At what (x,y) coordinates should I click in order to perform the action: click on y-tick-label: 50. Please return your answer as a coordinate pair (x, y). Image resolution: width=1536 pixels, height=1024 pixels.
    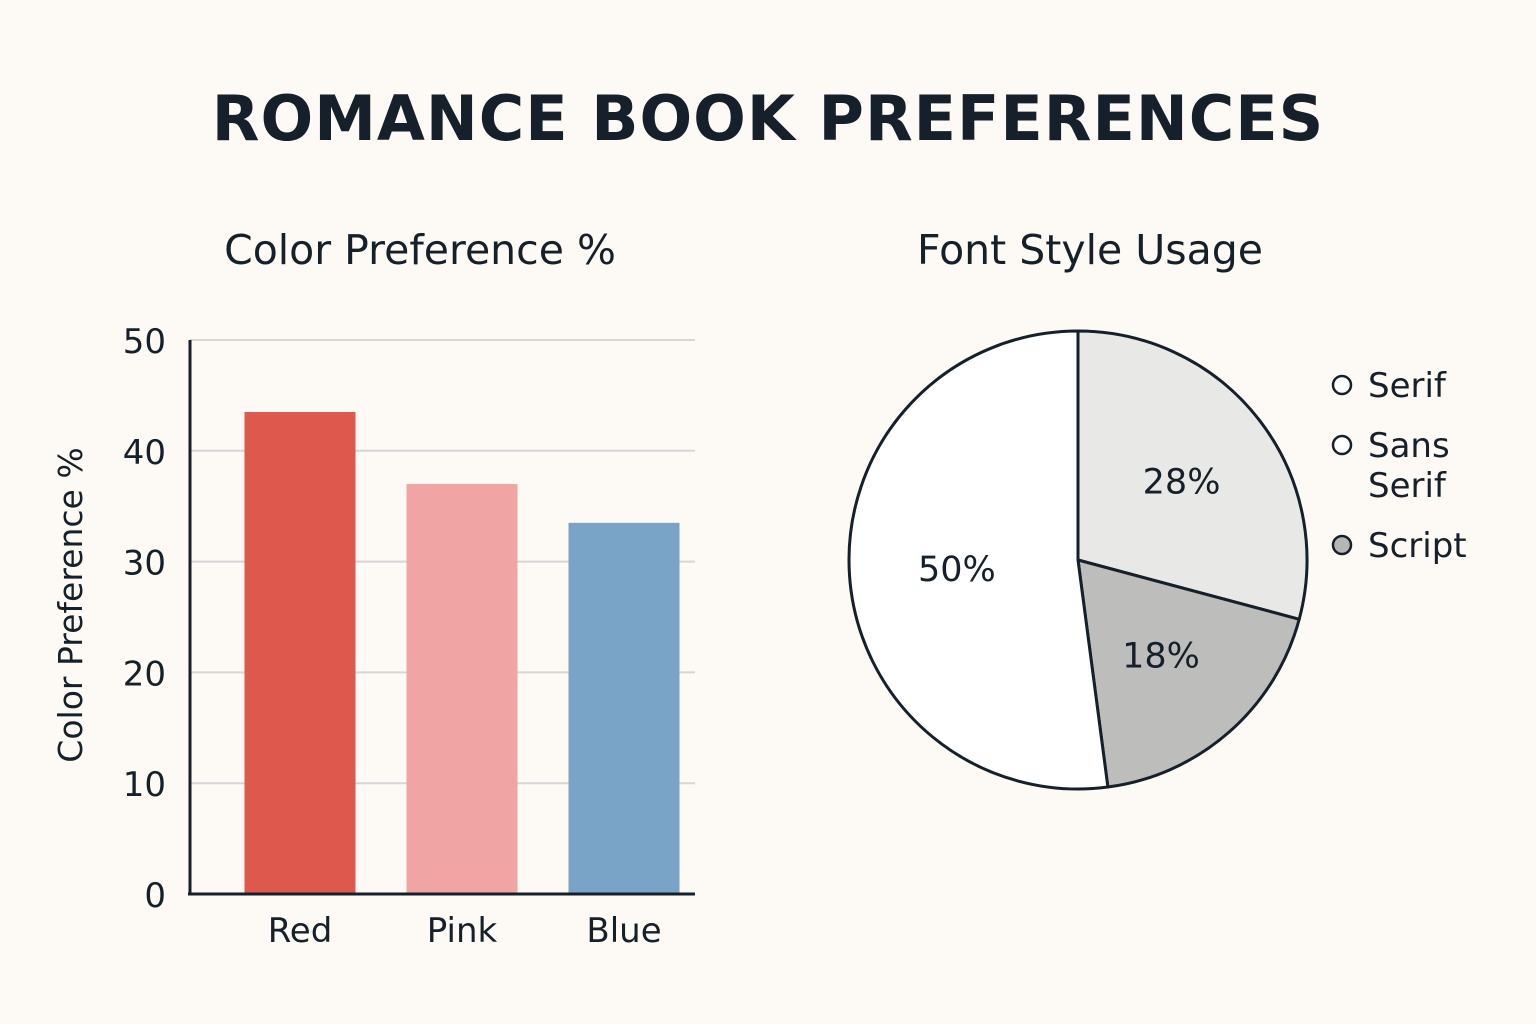
    Looking at the image, I should click on (144, 342).